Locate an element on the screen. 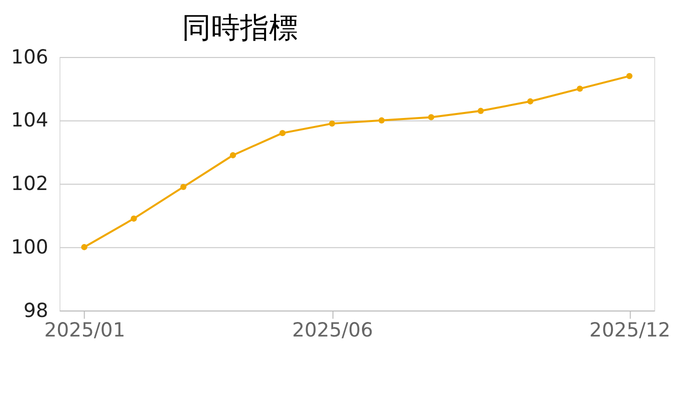 This screenshot has height=400, width=700. y-tick-label: 106 is located at coordinates (29, 56).